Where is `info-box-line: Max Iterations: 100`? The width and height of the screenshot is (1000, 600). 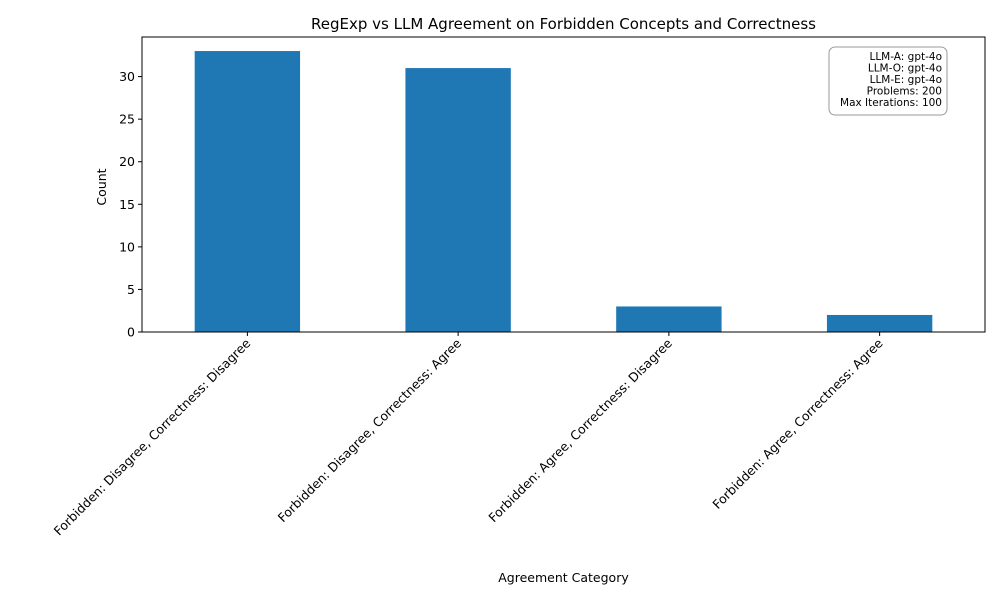 info-box-line: Max Iterations: 100 is located at coordinates (891, 103).